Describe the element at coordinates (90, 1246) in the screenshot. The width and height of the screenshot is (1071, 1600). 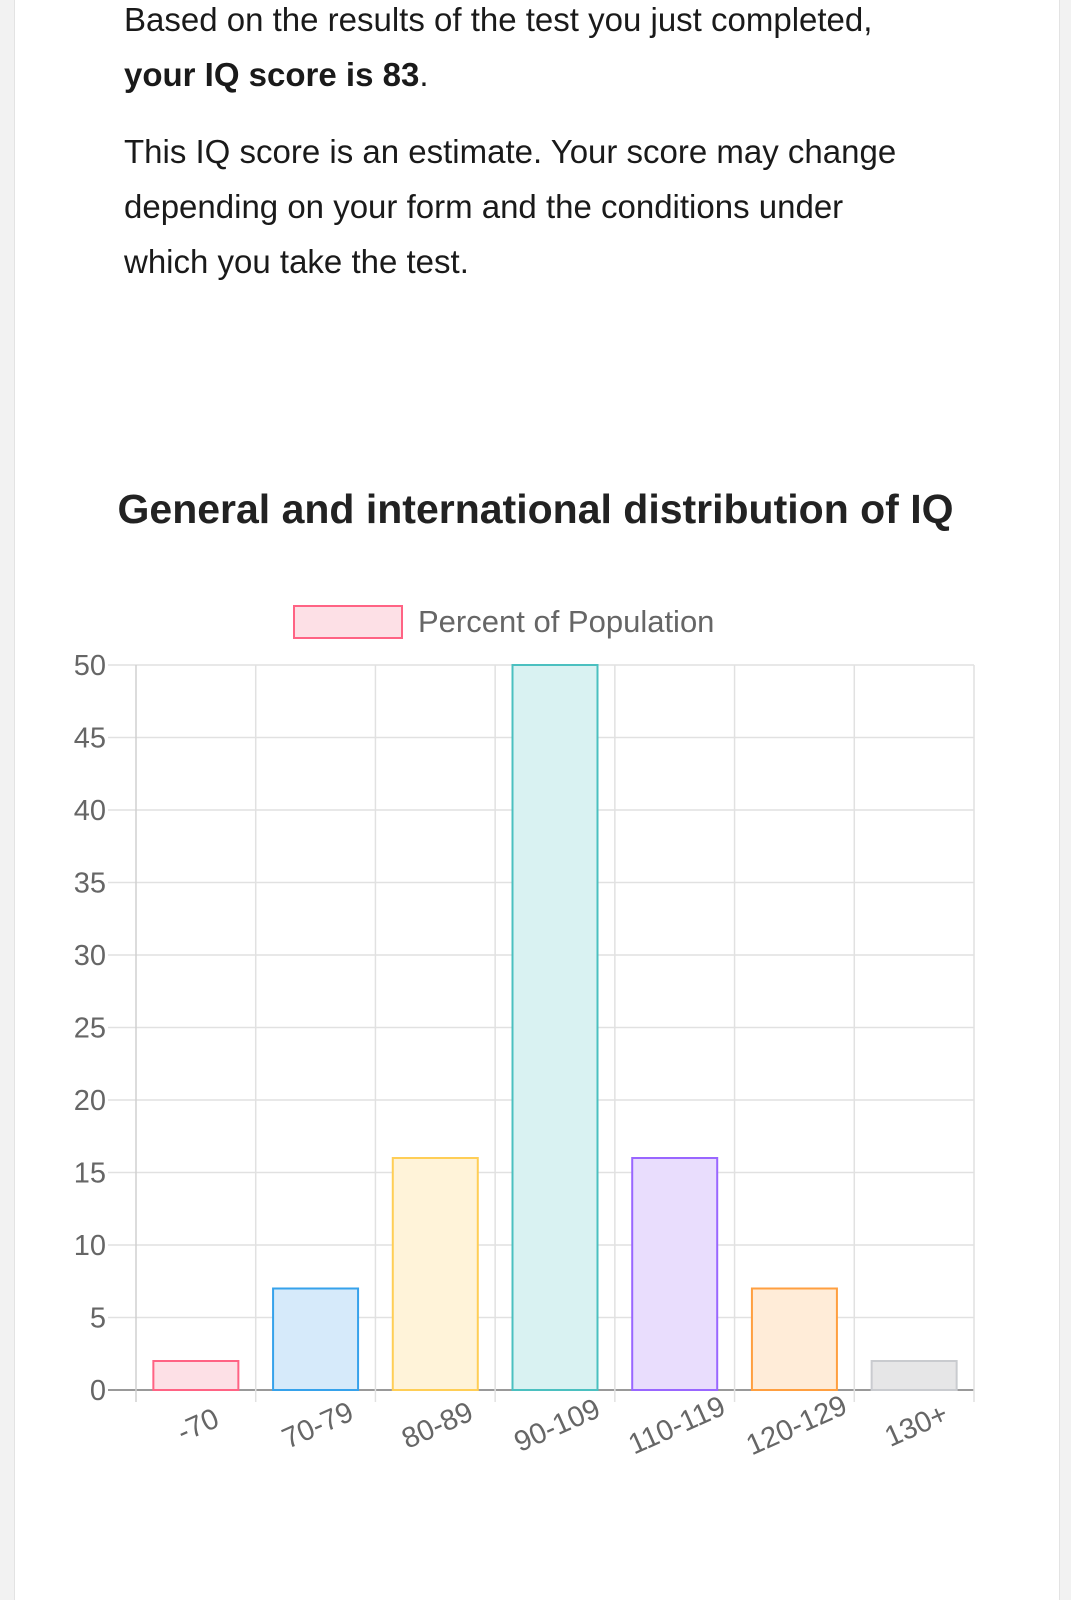
I see `y-tick-label: 10` at that location.